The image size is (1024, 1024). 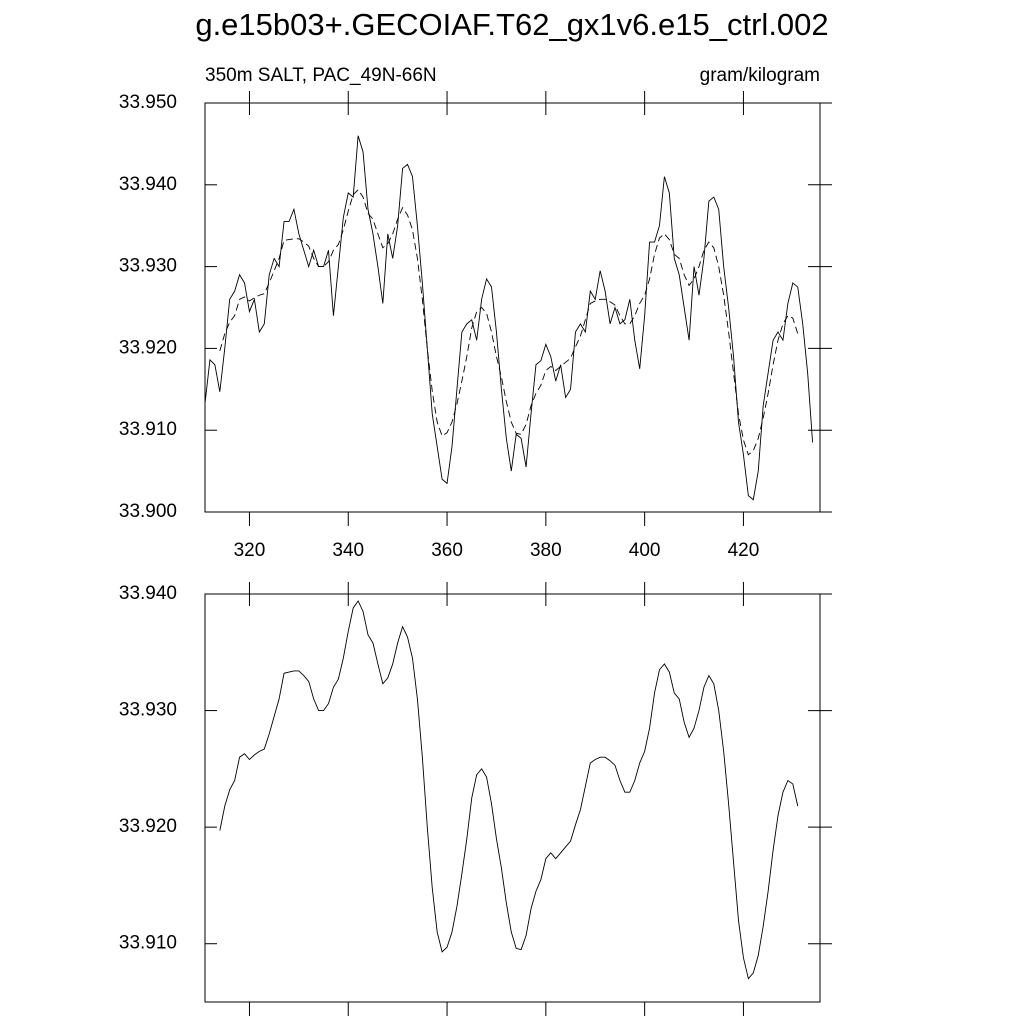 What do you see at coordinates (645, 550) in the screenshot?
I see `x-tick-label: 400` at bounding box center [645, 550].